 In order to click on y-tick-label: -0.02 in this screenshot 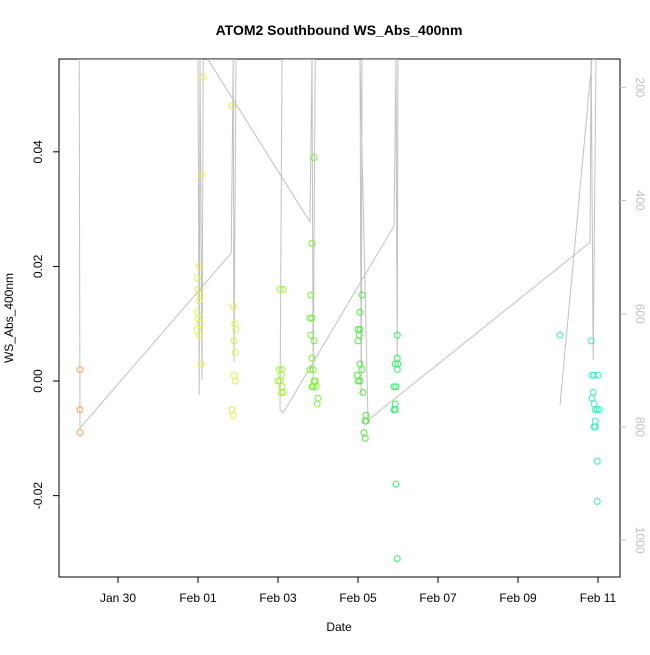, I will do `click(38, 496)`.